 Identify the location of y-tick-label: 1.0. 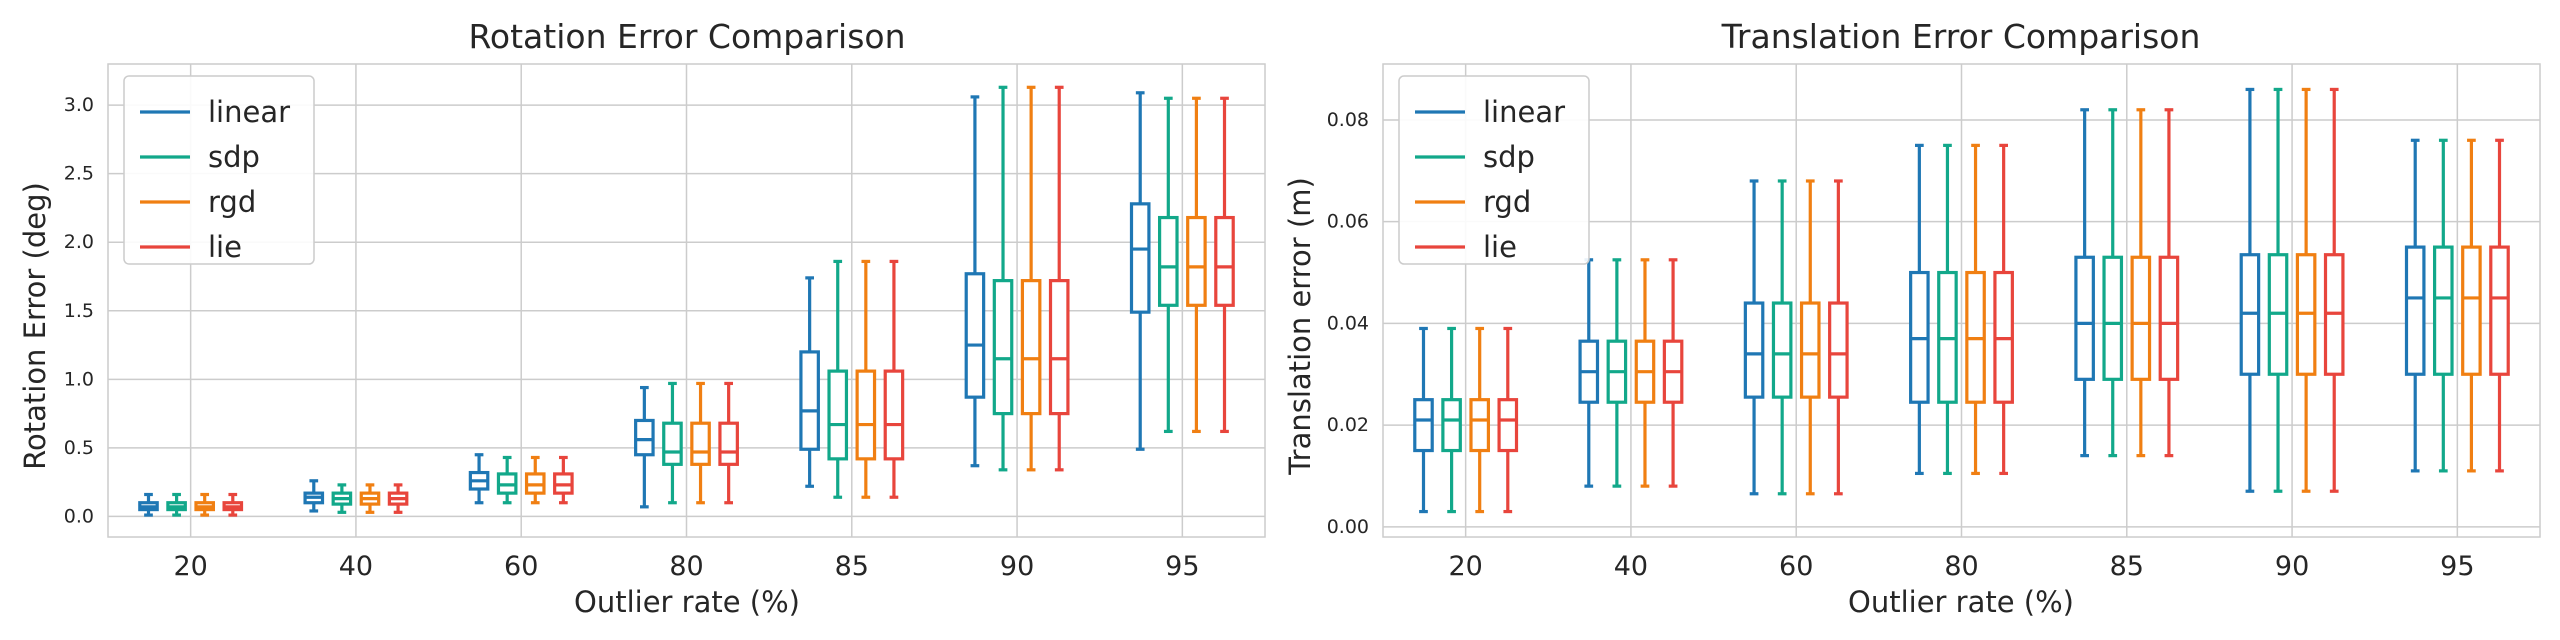
(79, 379).